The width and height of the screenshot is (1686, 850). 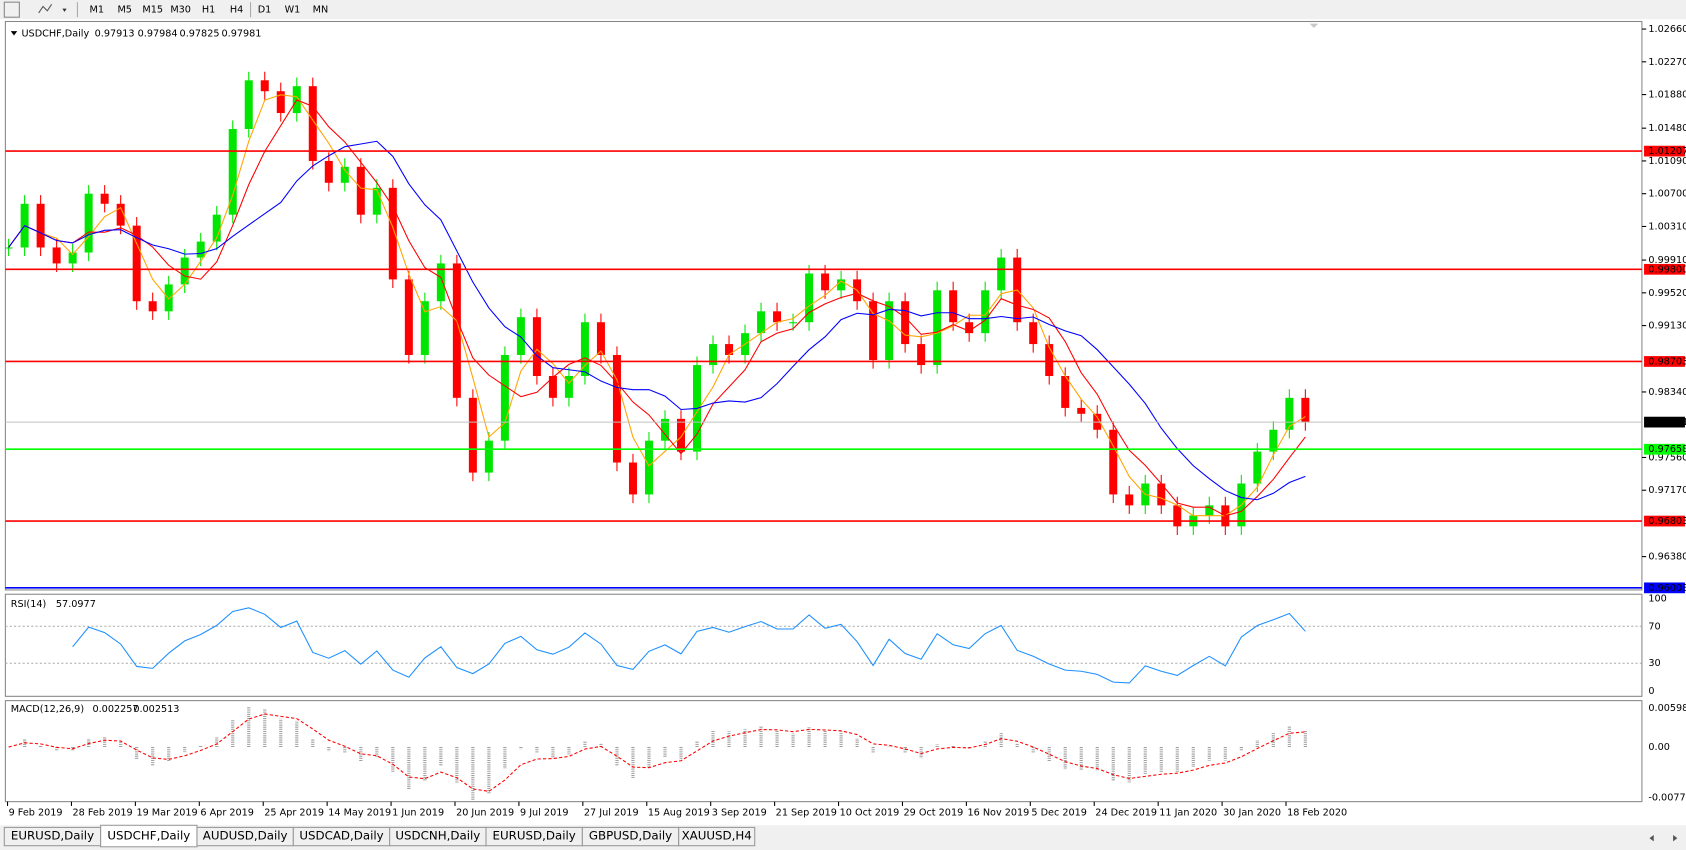 What do you see at coordinates (437, 836) in the screenshot?
I see `tab-label: USDCNH,Daily` at bounding box center [437, 836].